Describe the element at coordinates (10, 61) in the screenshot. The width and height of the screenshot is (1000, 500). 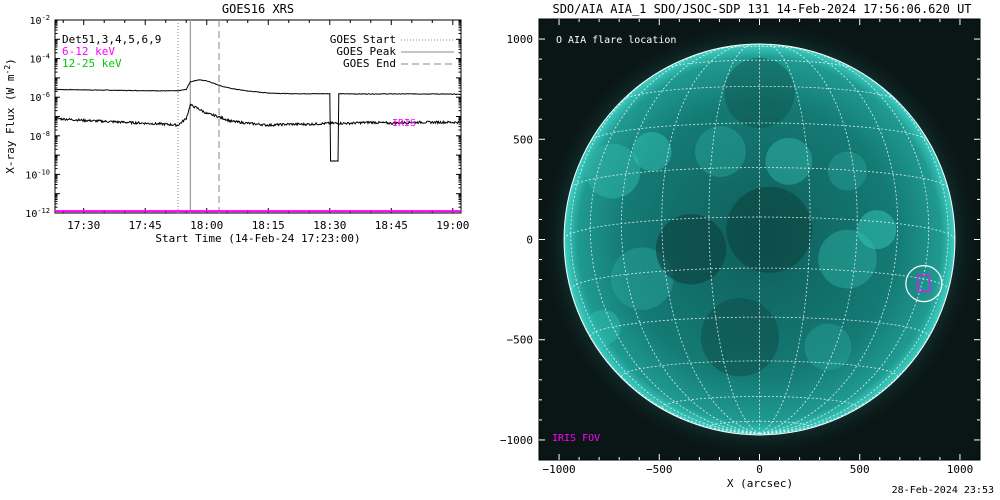
I see `goes-ylabel-end: )` at that location.